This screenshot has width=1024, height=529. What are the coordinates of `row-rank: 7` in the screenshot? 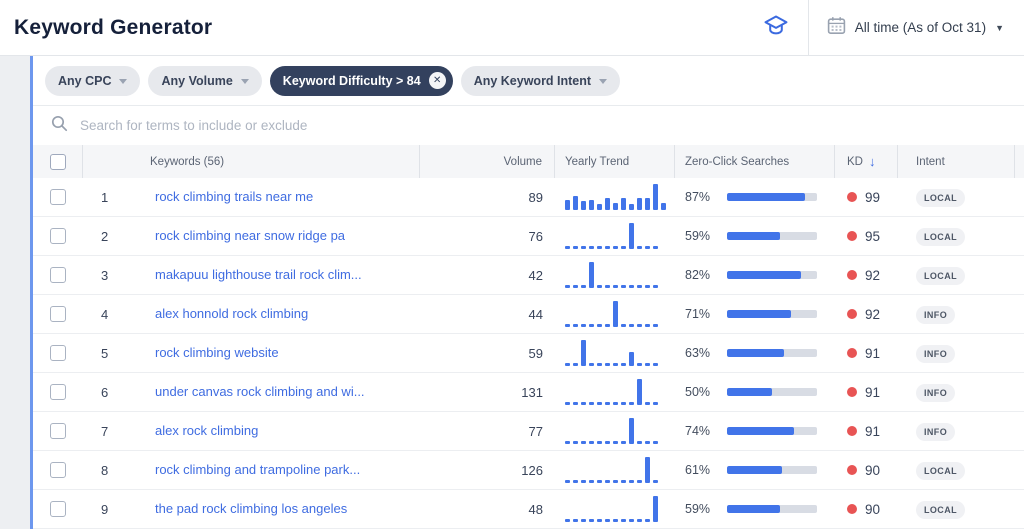 It's located at (105, 431).